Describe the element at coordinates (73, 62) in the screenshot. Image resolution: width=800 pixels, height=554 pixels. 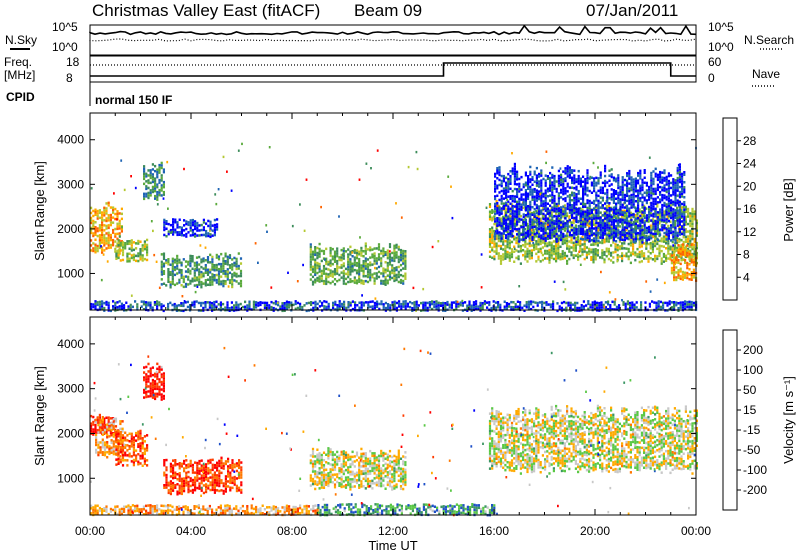
I see `freq-top-tick: 18` at that location.